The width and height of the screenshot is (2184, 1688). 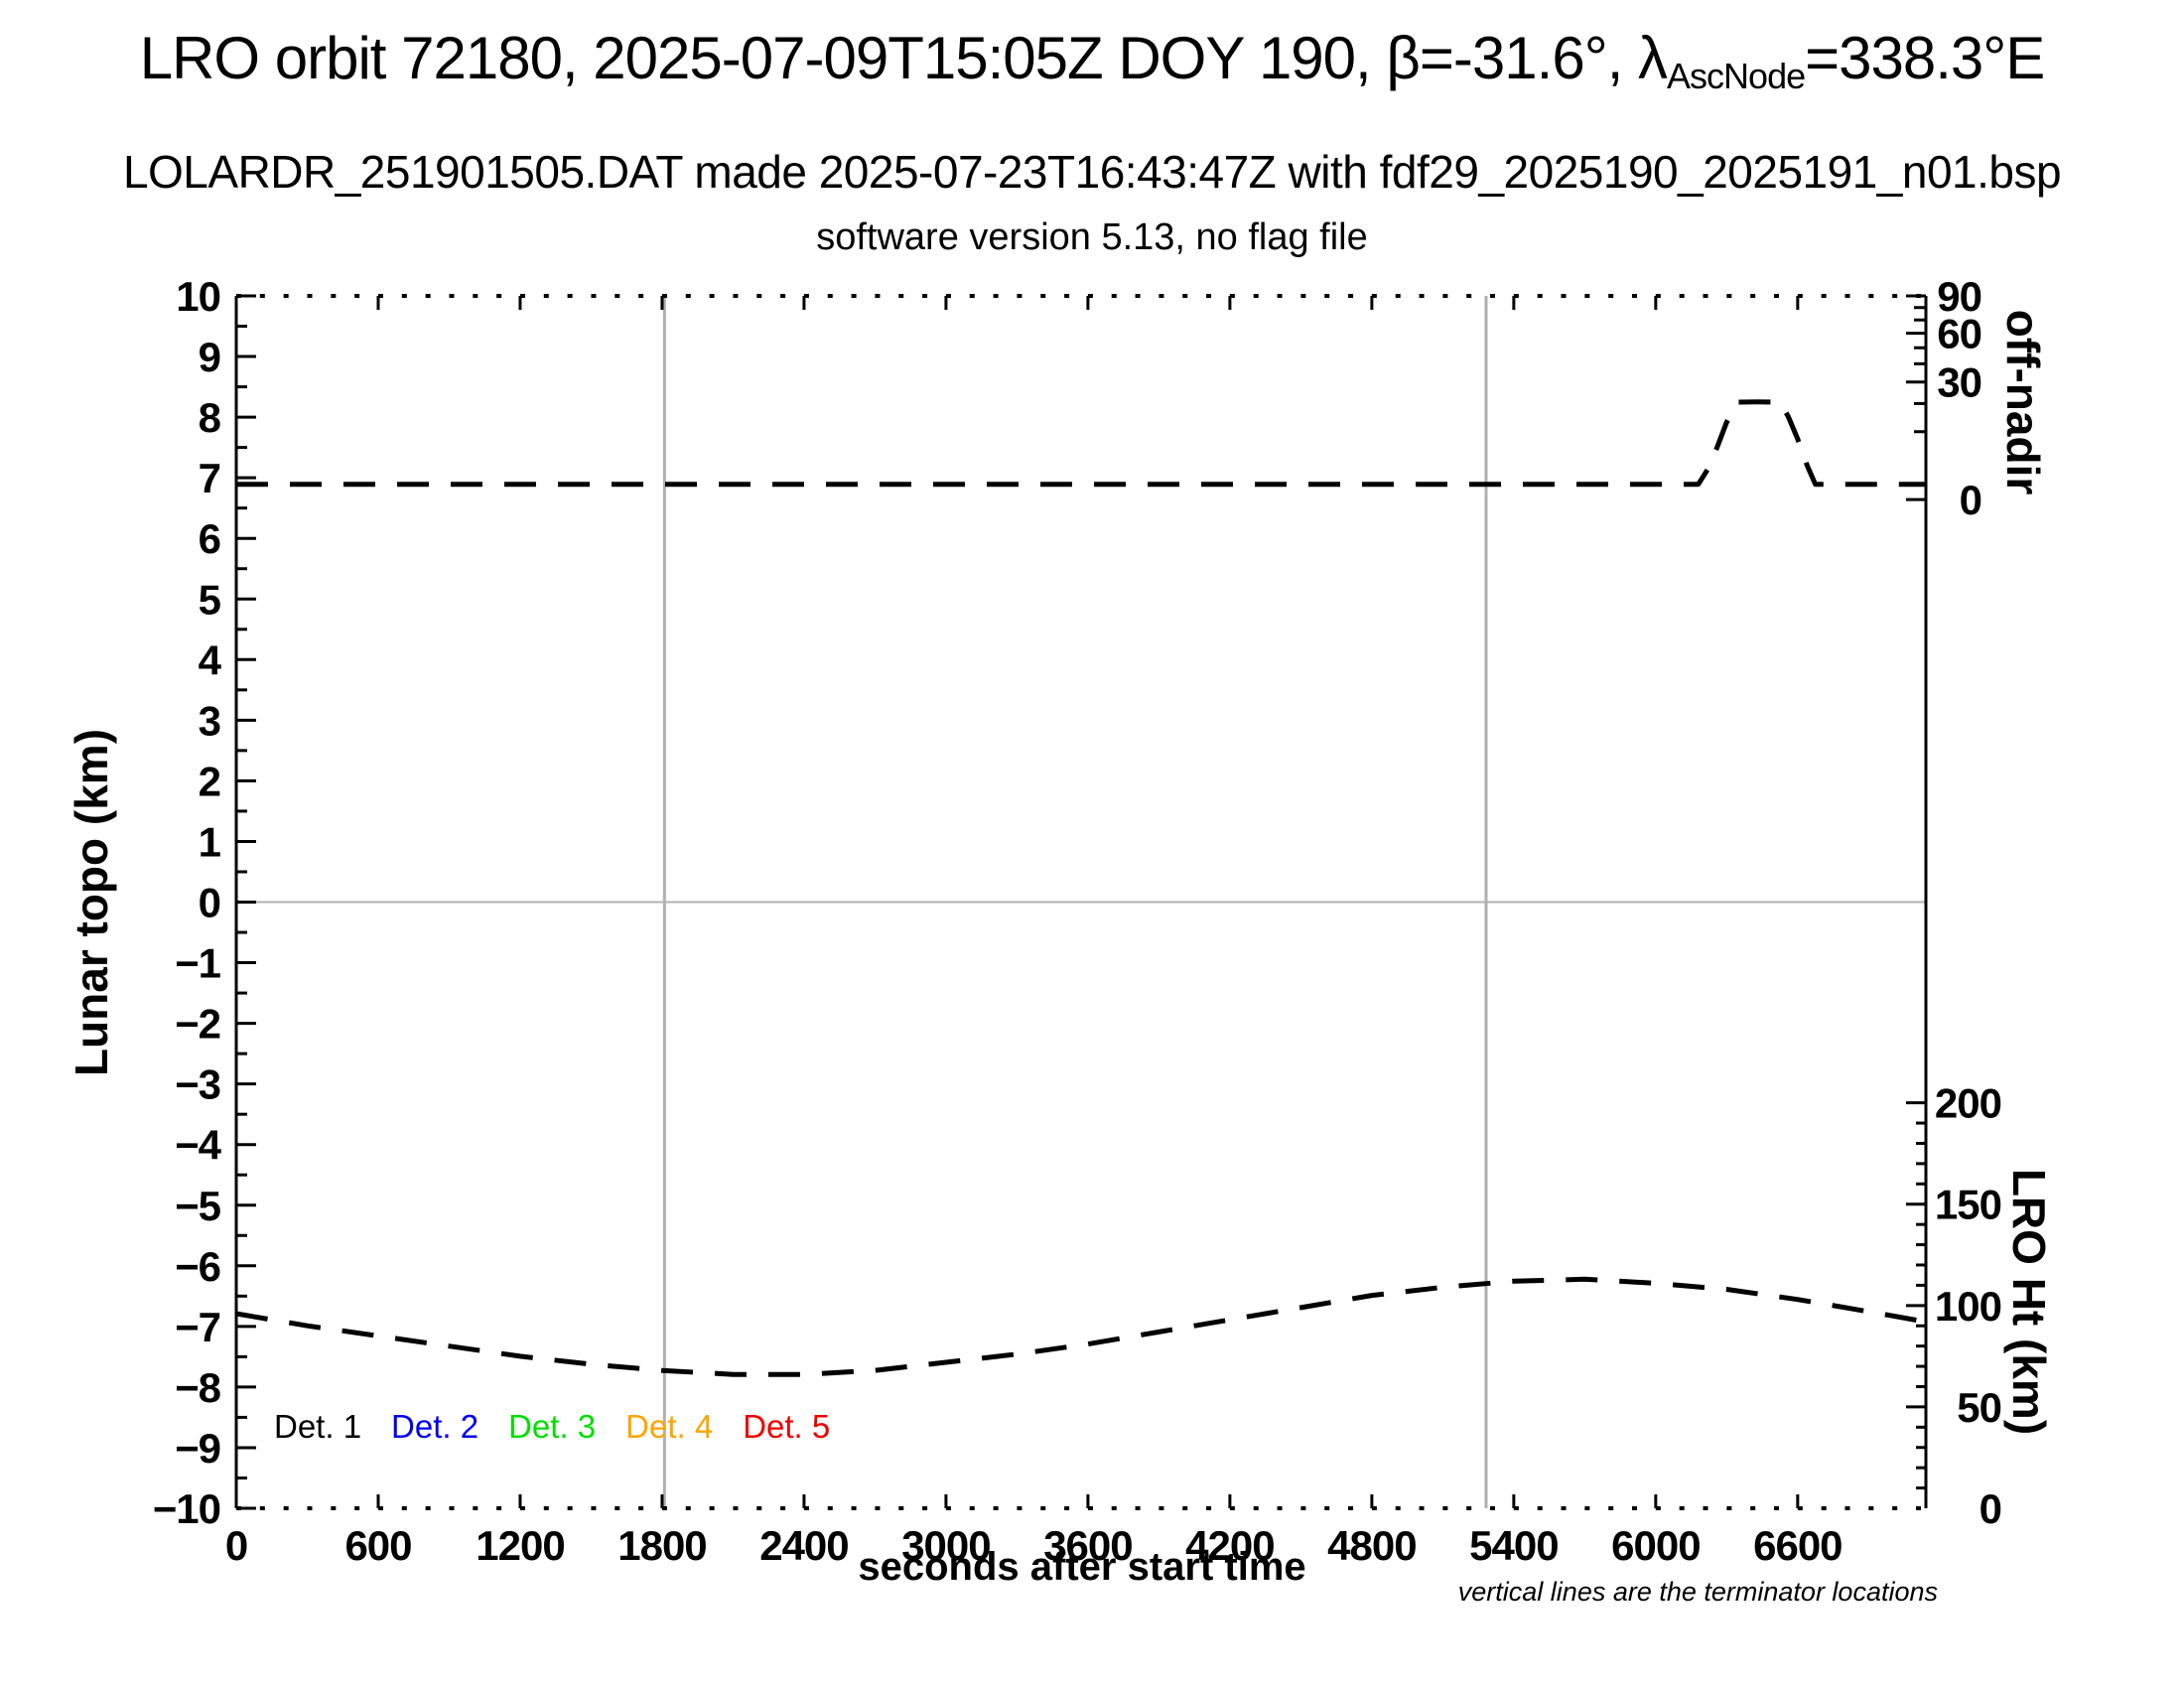 I want to click on off-nadir-tick-label: 0, so click(x=1970, y=500).